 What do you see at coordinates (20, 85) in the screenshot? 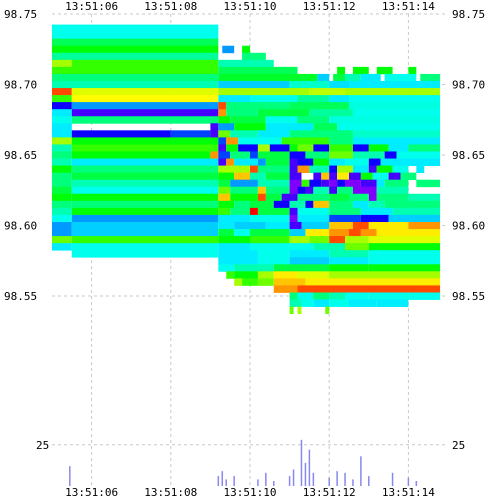
I see `y-tick-label-left: 98.70` at bounding box center [20, 85].